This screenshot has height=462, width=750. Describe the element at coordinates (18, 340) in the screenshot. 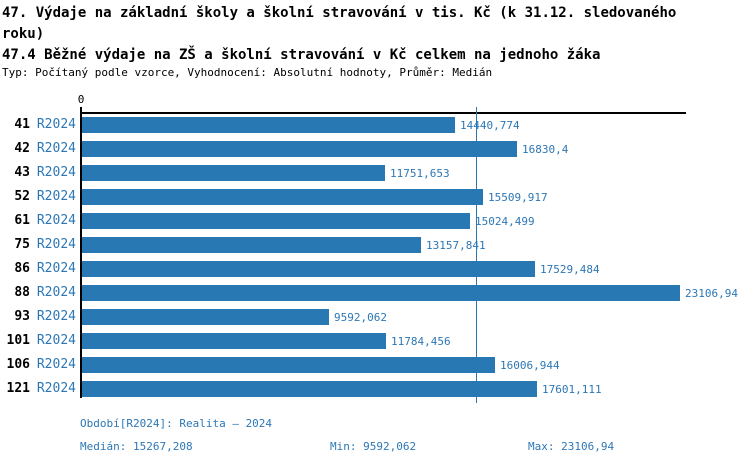

I see `row-category-label: 101` at that location.